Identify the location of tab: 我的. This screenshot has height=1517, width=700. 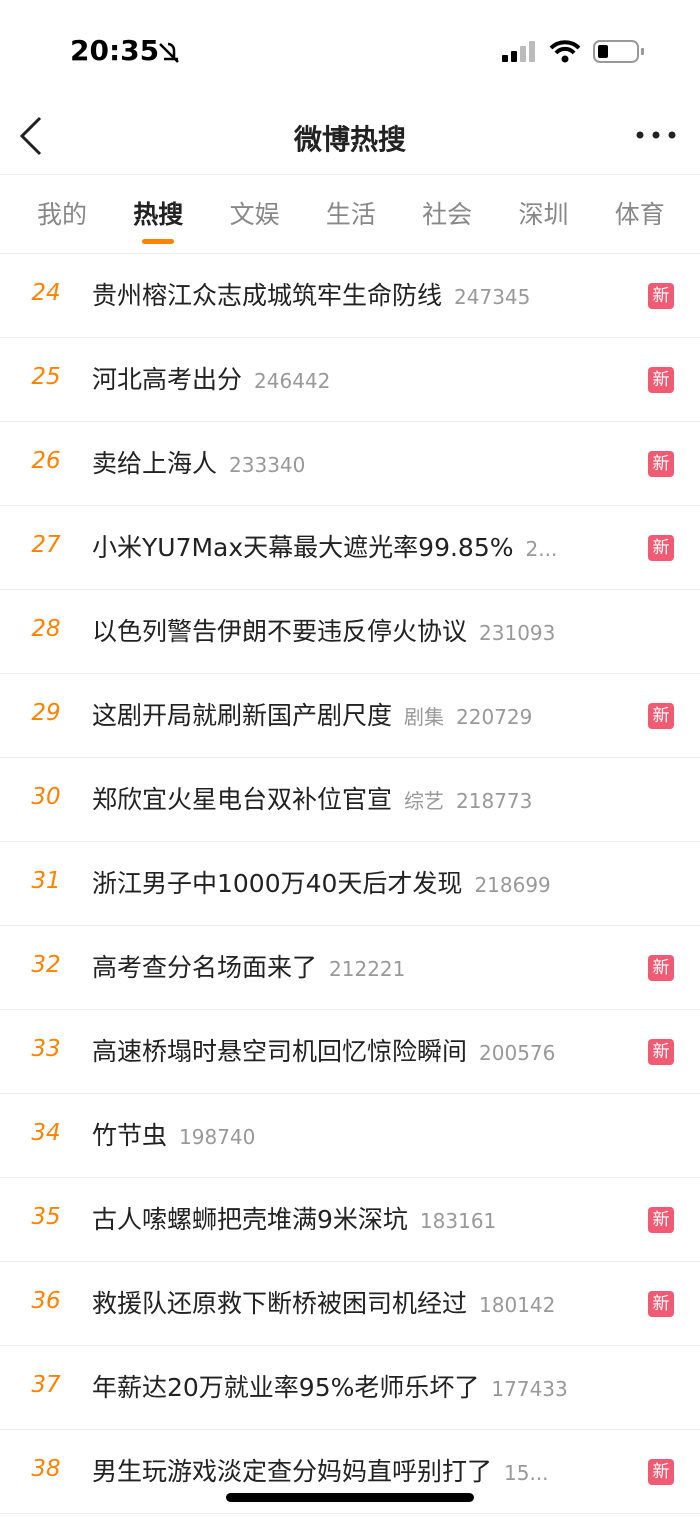
(61, 214).